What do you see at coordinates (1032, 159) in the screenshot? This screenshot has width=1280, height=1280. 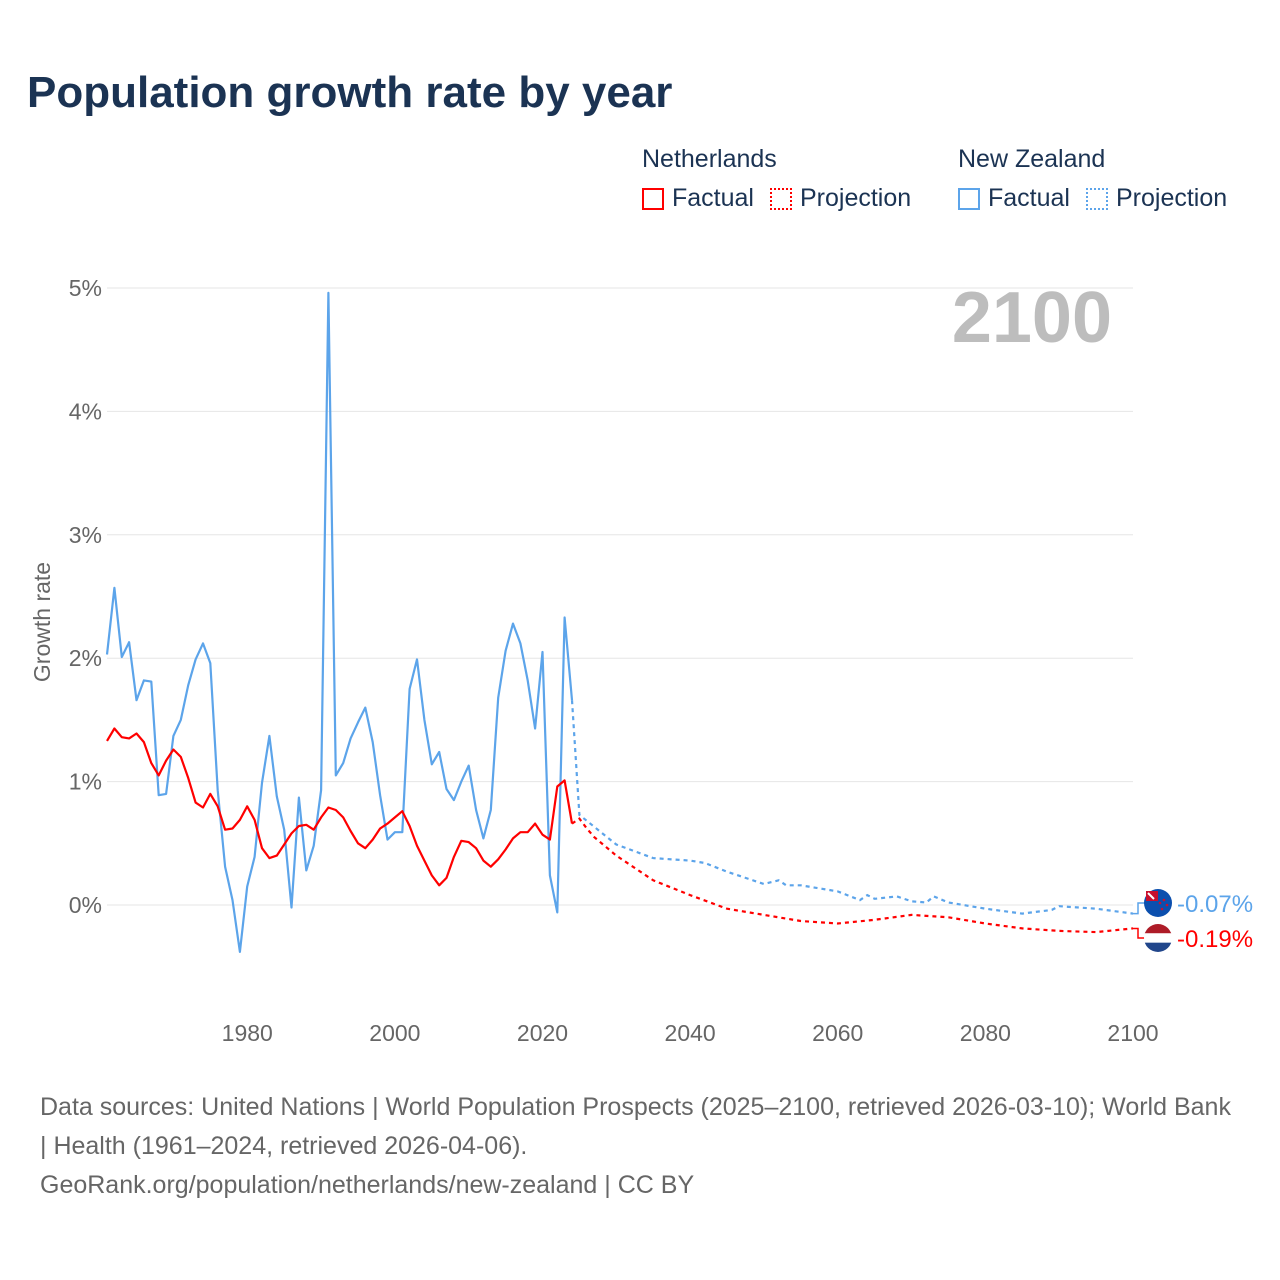 I see `legend-new-zealand-title: New Zealand` at bounding box center [1032, 159].